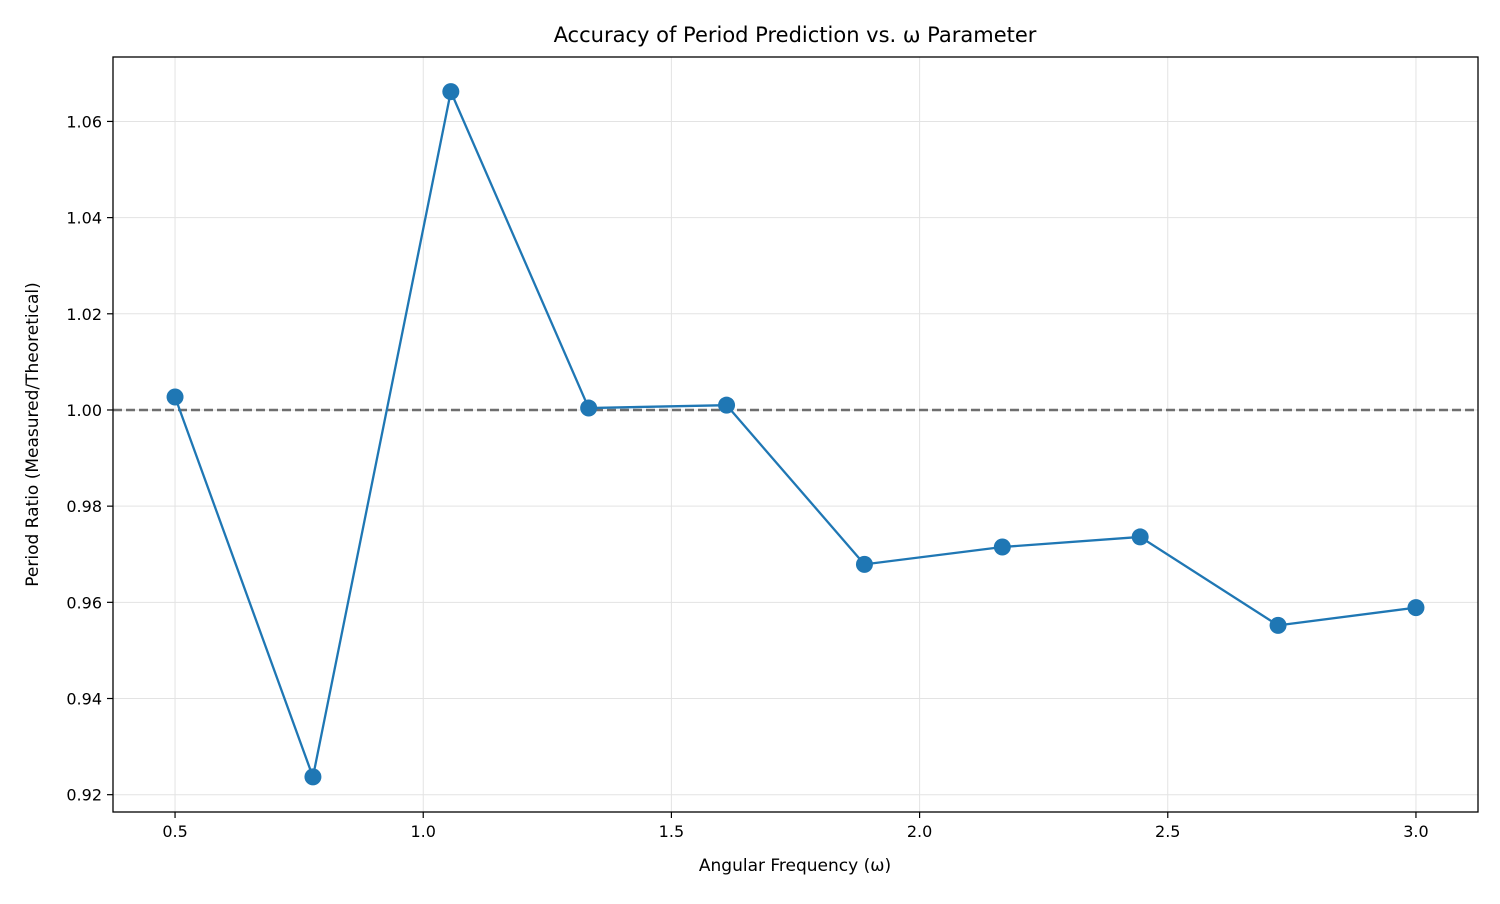 The width and height of the screenshot is (1500, 904). I want to click on y-tick-label: 1.02, so click(84, 314).